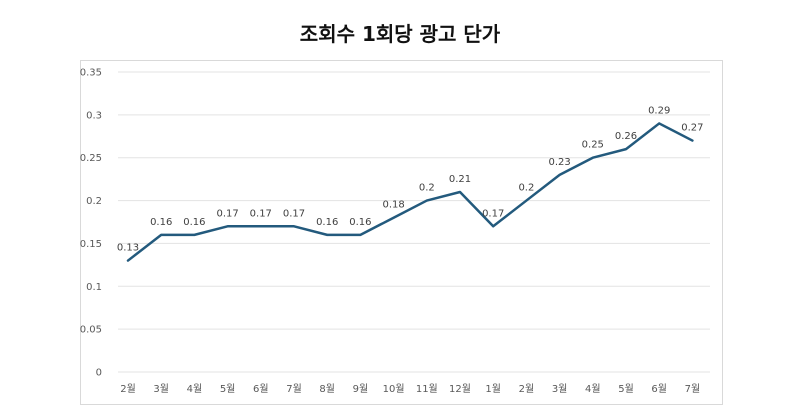 The width and height of the screenshot is (800, 420). I want to click on y-tick-label: 0, so click(99, 373).